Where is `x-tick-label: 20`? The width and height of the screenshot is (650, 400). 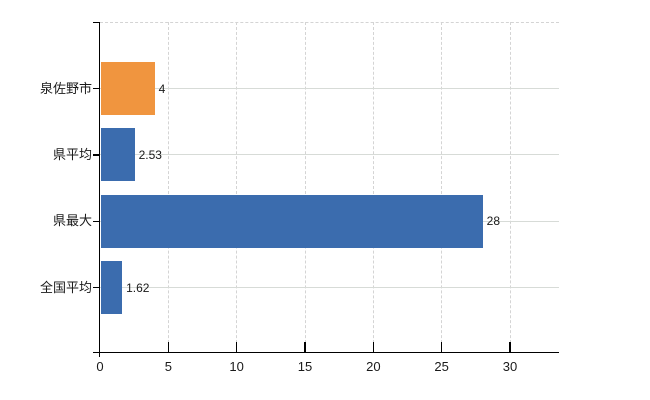
x-tick-label: 20 is located at coordinates (373, 366).